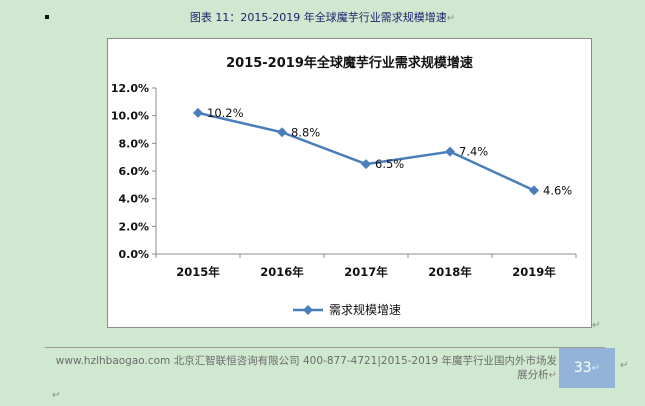  I want to click on footer-company: 北京汇智联恒咨询有限公司, so click(236, 361).